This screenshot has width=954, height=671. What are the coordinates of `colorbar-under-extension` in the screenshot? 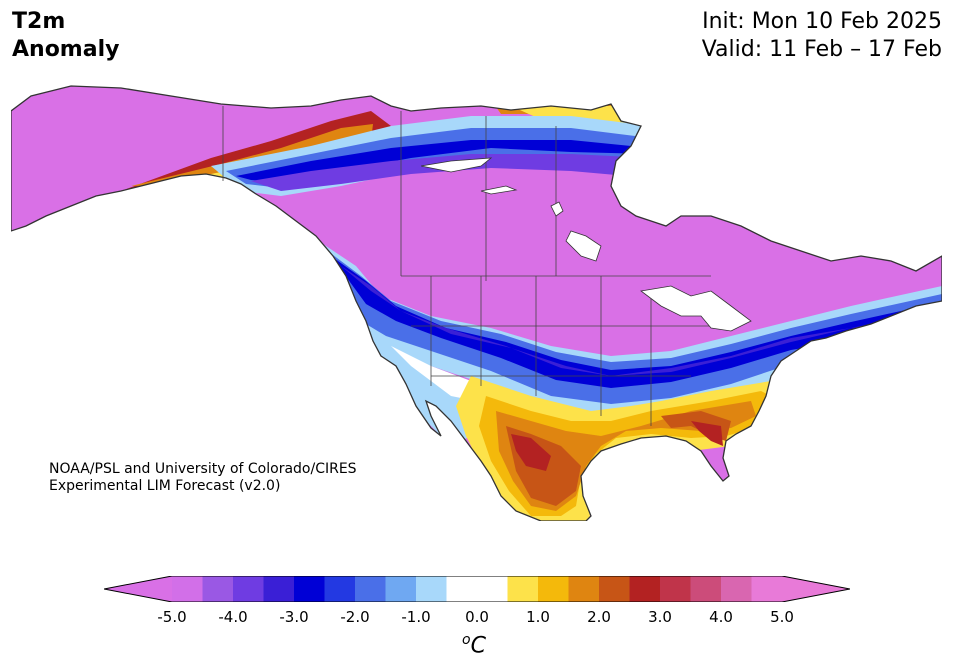 It's located at (138, 589).